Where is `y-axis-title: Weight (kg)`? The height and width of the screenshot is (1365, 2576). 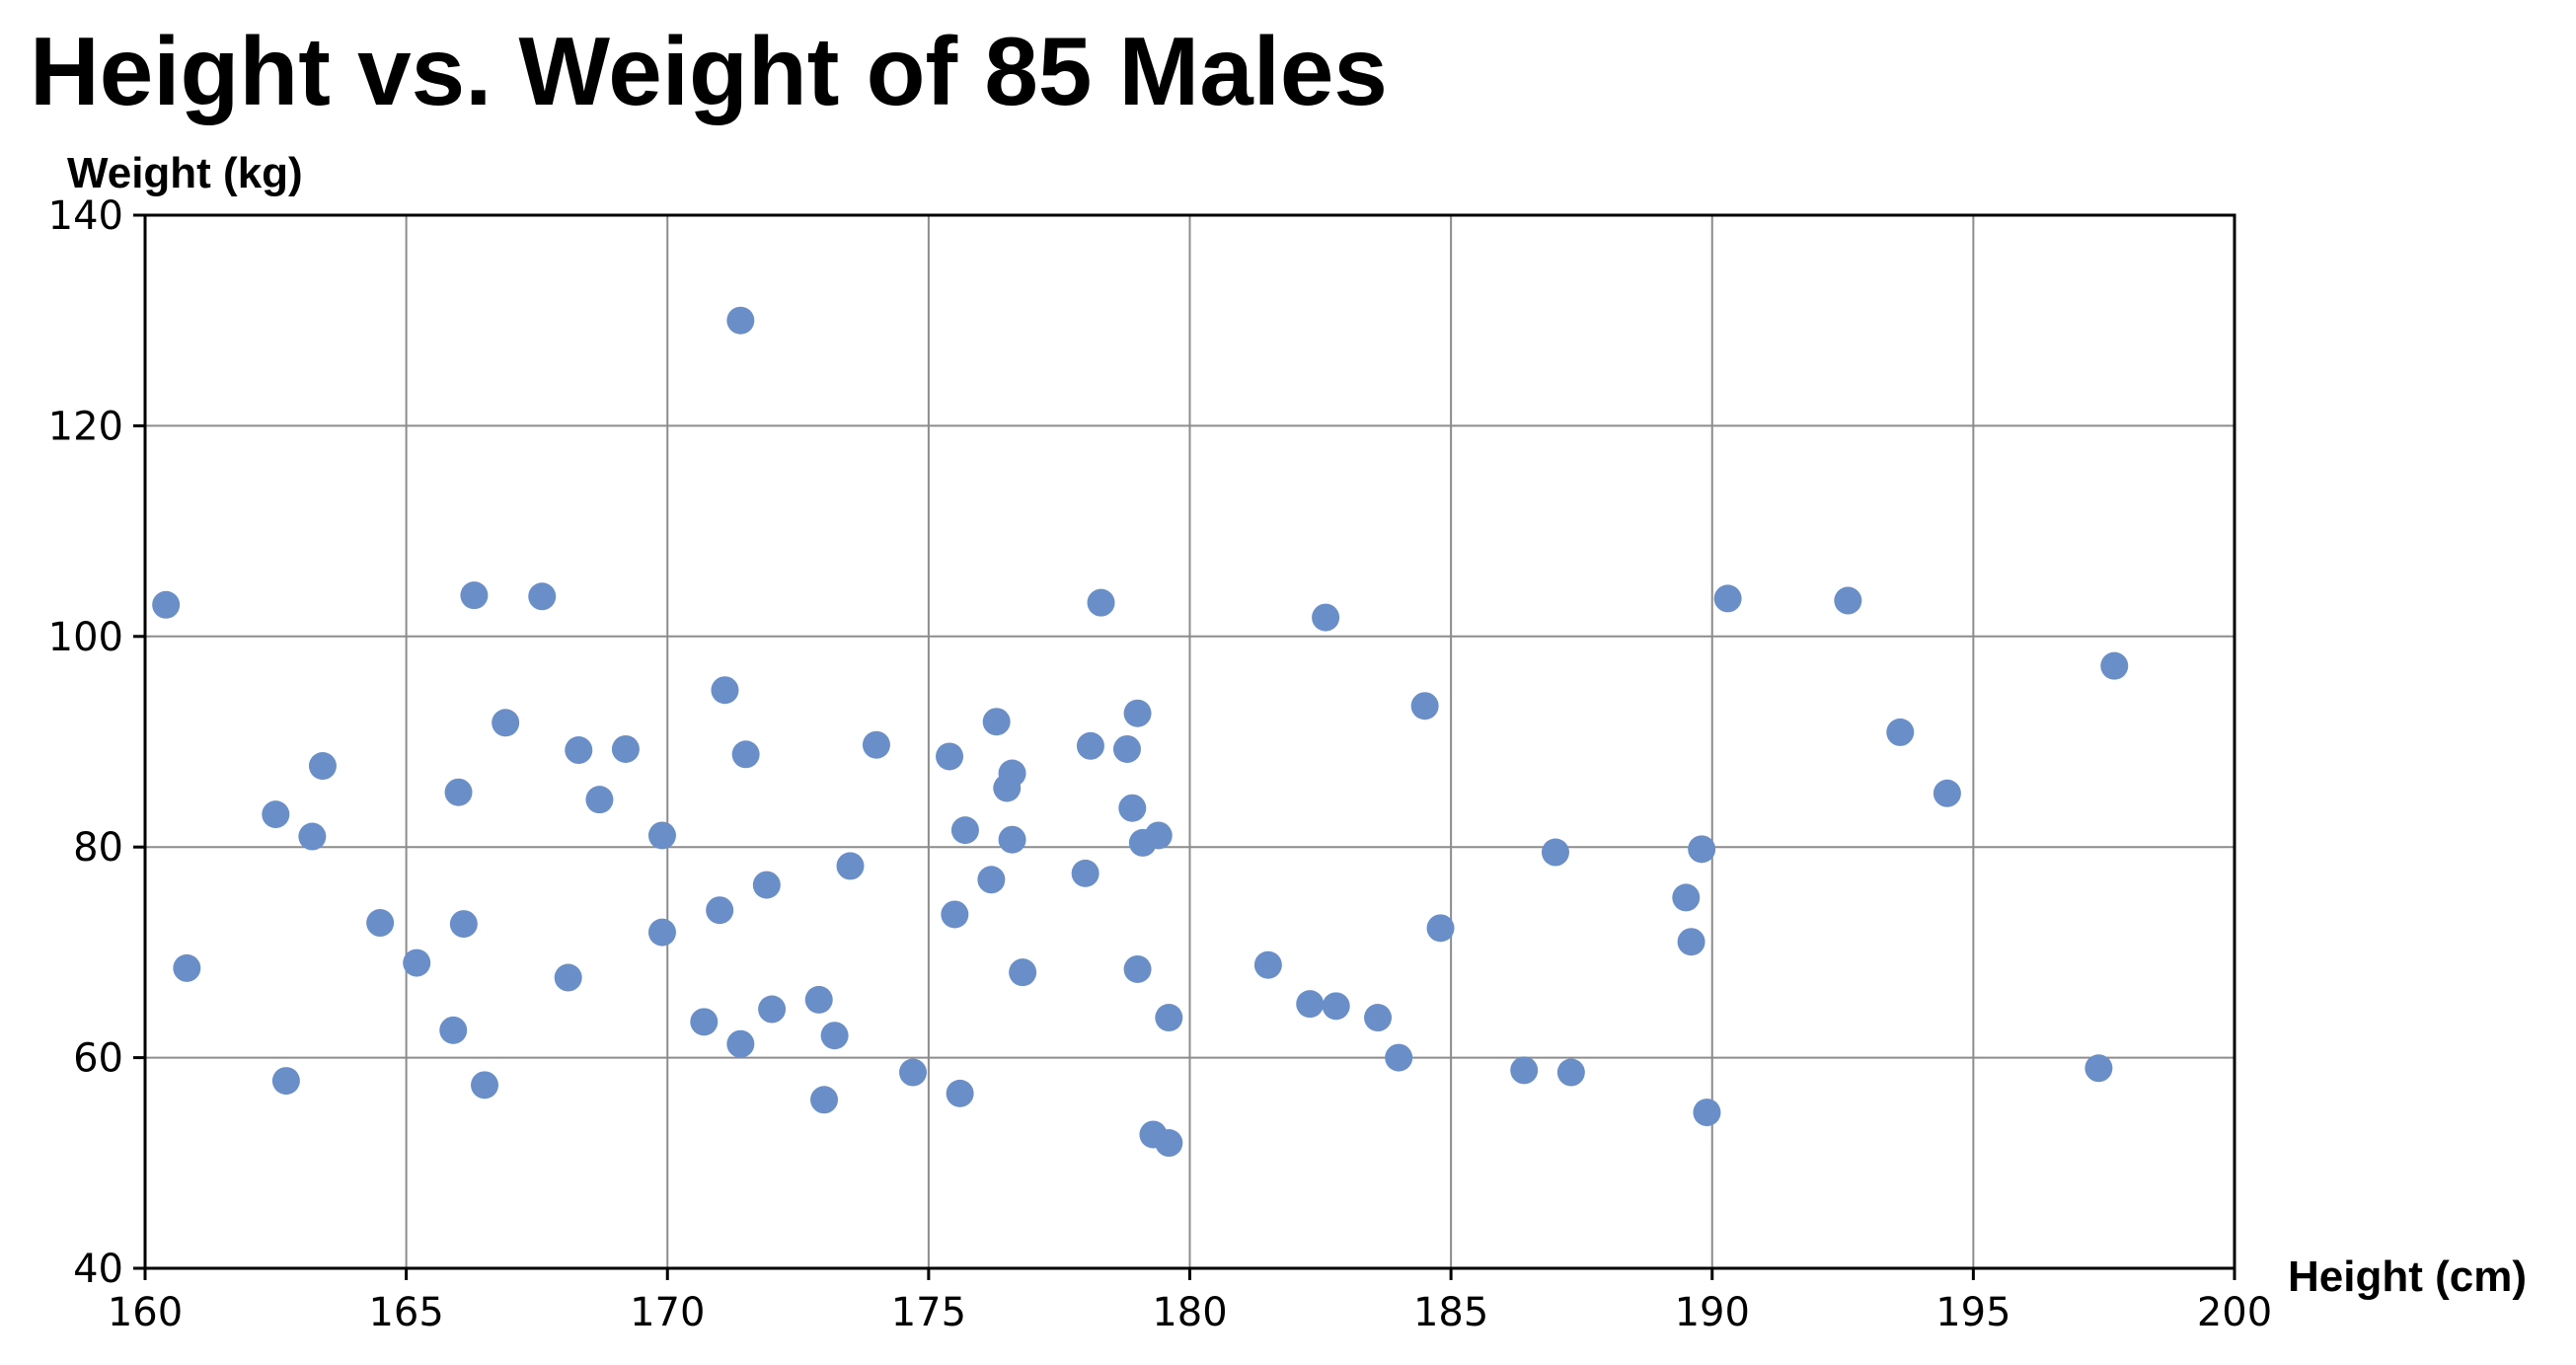
y-axis-title: Weight (kg) is located at coordinates (185, 173).